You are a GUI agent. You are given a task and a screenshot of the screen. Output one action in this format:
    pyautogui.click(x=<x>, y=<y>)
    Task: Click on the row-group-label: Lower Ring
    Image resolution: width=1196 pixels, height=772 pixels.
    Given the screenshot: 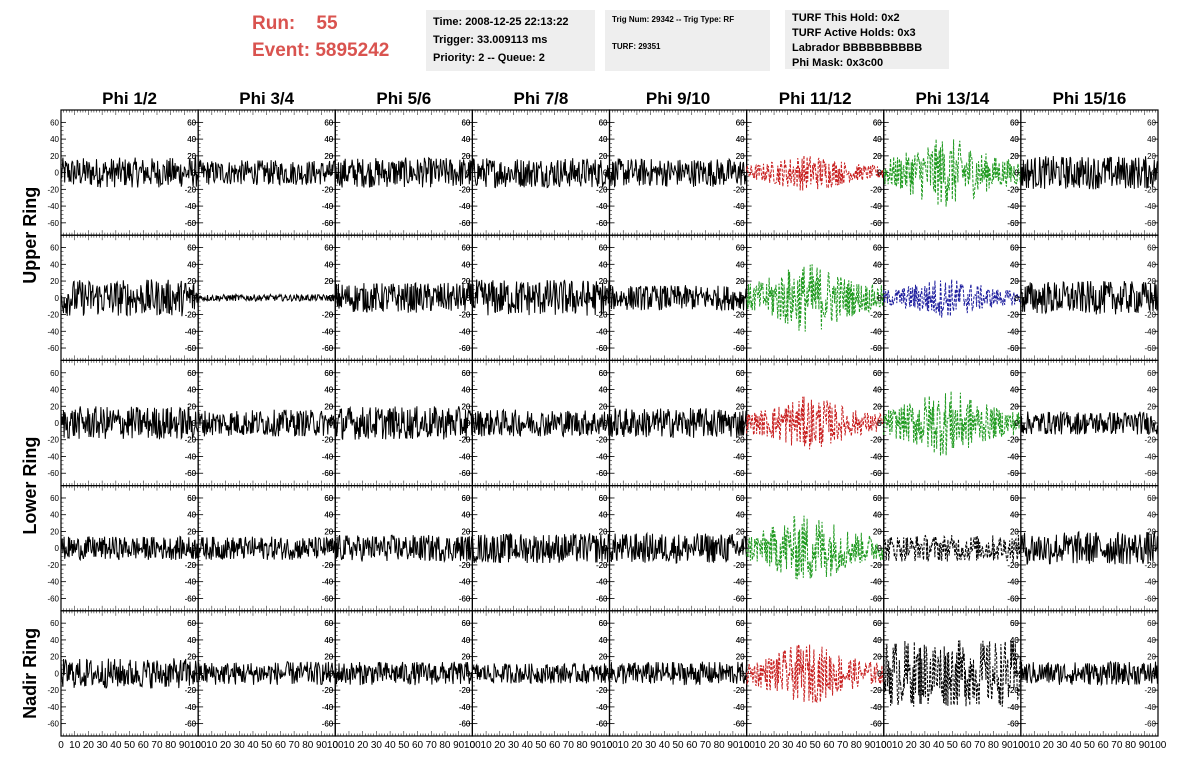 What is the action you would take?
    pyautogui.click(x=30, y=486)
    